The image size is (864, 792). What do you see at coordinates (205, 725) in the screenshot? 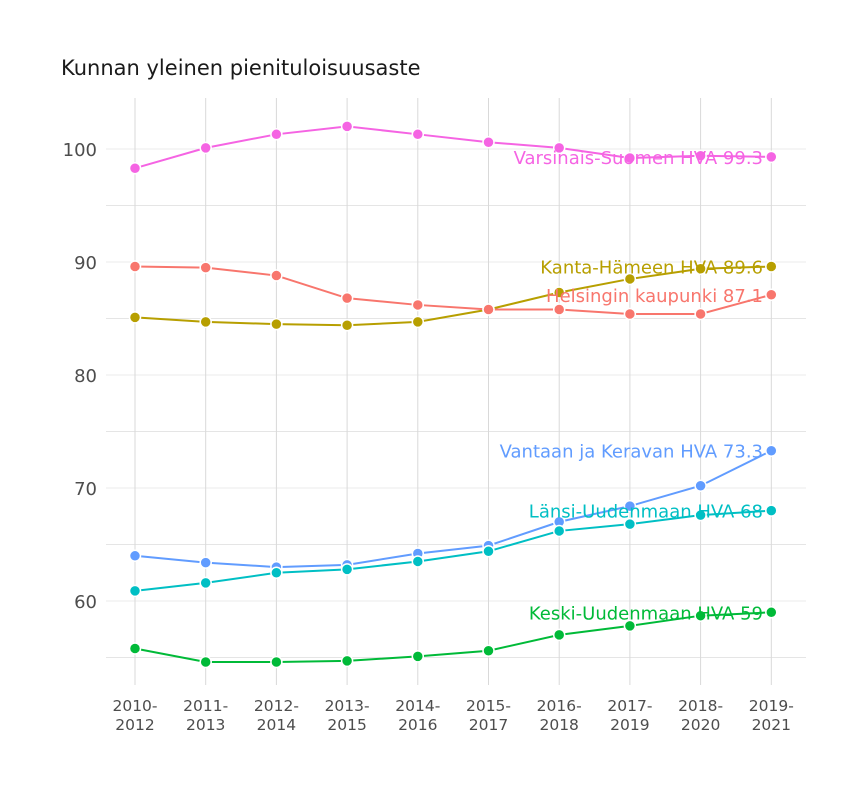
I see `x-tick-label: 2013` at bounding box center [205, 725].